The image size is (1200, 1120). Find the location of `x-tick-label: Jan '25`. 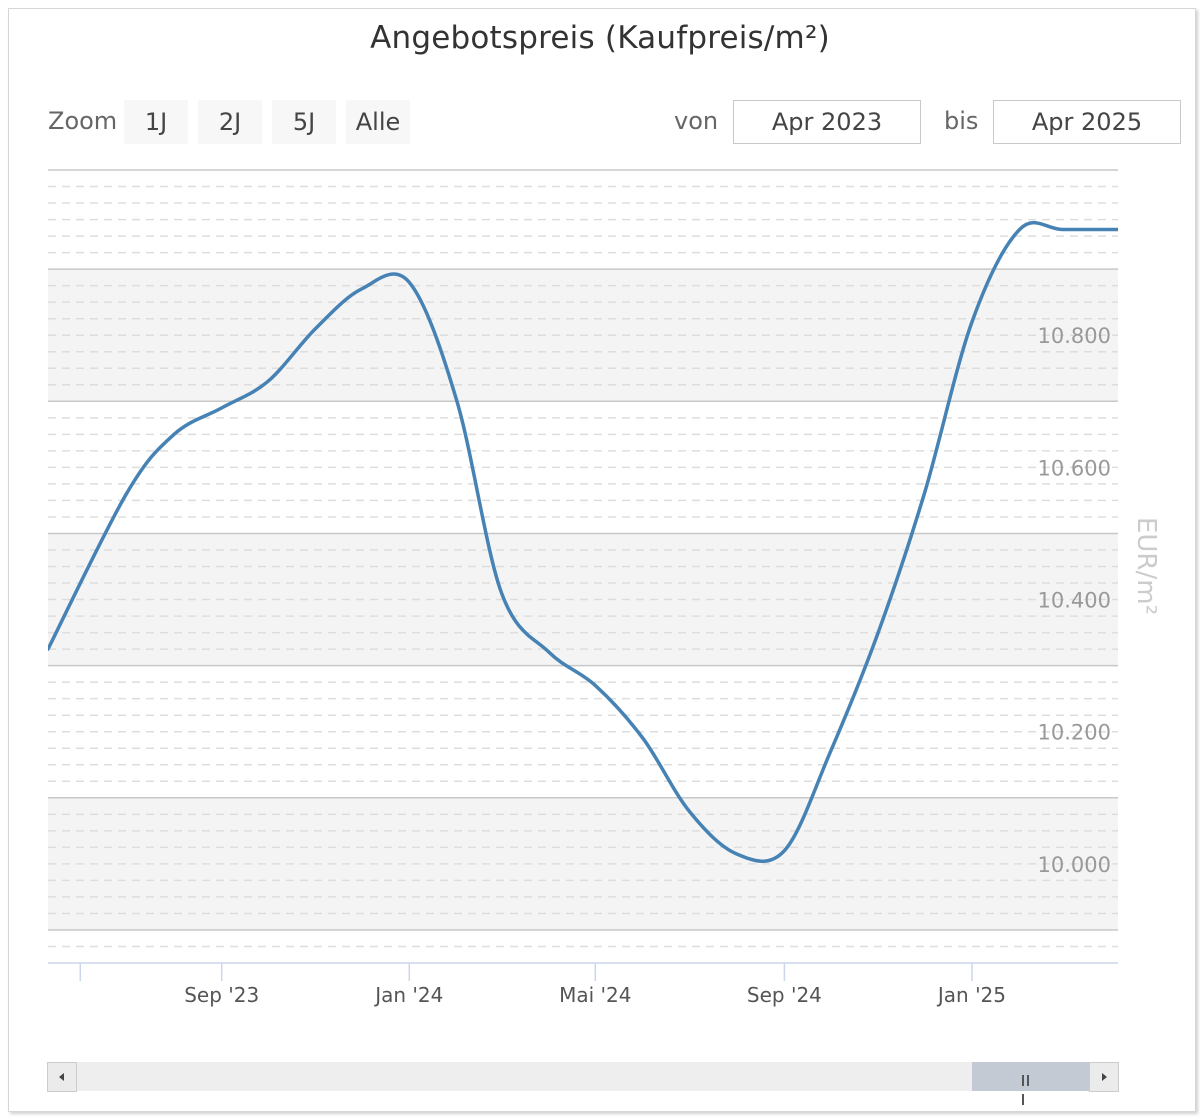

x-tick-label: Jan '25 is located at coordinates (971, 995).